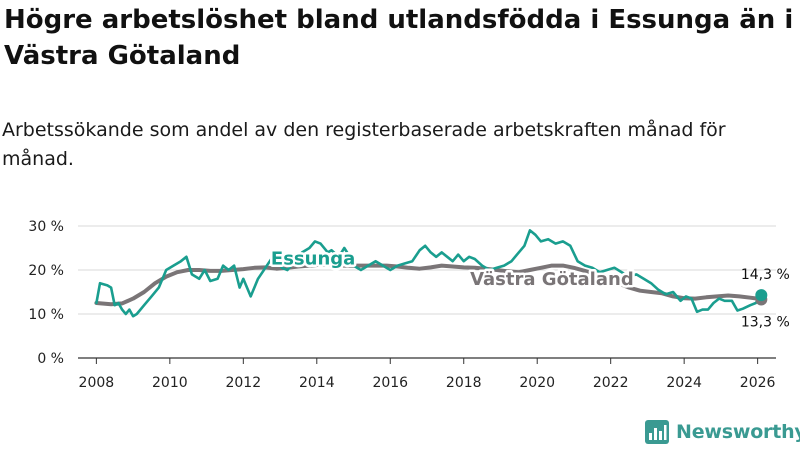 The width and height of the screenshot is (800, 450). I want to click on x-tick-label: 2012, so click(243, 383).